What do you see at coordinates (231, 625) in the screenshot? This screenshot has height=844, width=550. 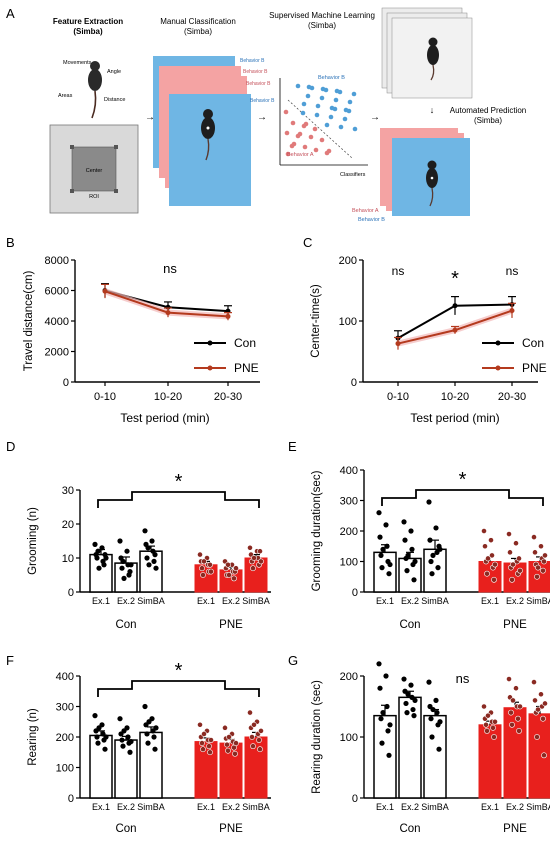 I see `group-label: PNE` at bounding box center [231, 625].